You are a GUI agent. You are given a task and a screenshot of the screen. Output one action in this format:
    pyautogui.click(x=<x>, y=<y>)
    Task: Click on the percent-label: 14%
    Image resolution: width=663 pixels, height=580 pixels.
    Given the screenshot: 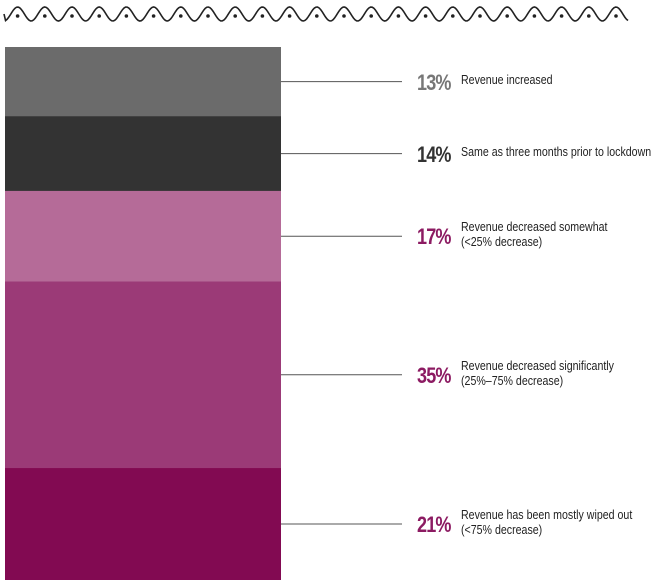 What is the action you would take?
    pyautogui.click(x=434, y=154)
    